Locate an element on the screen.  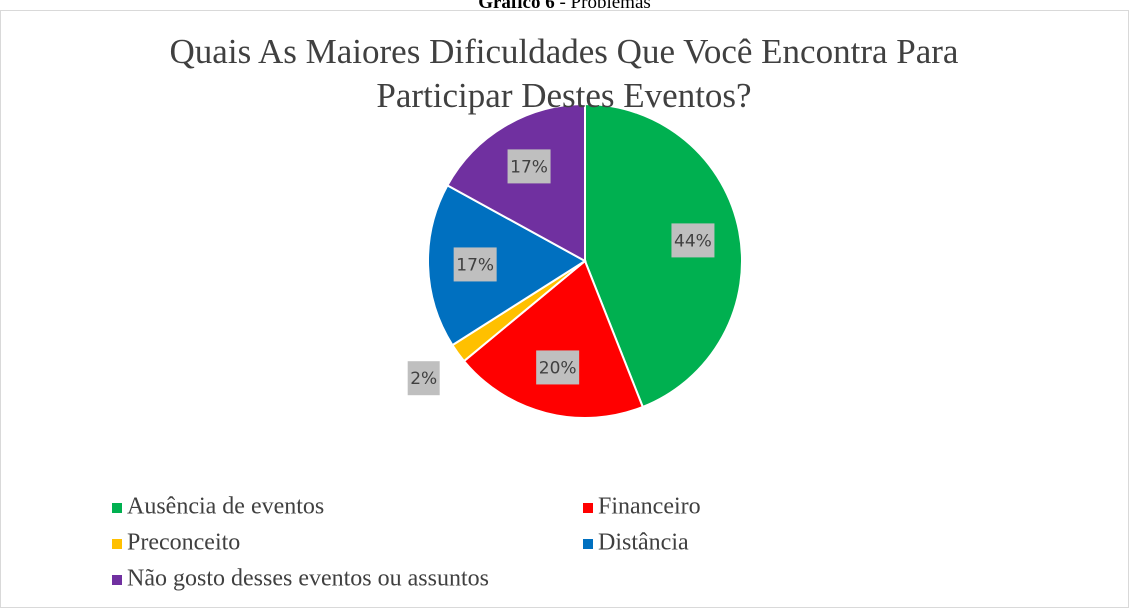
caption-label: Gráfico 6 is located at coordinates (516, 6).